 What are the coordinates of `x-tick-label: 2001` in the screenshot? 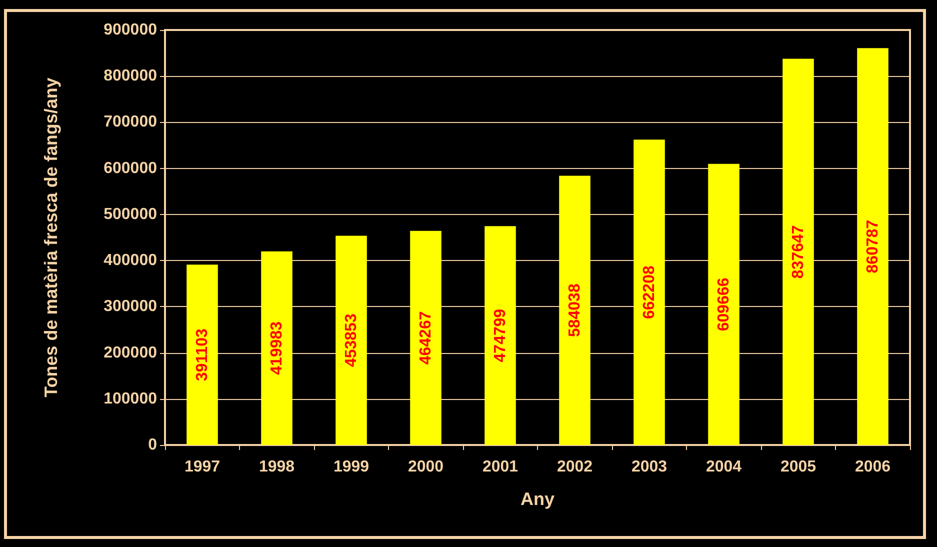 It's located at (500, 467).